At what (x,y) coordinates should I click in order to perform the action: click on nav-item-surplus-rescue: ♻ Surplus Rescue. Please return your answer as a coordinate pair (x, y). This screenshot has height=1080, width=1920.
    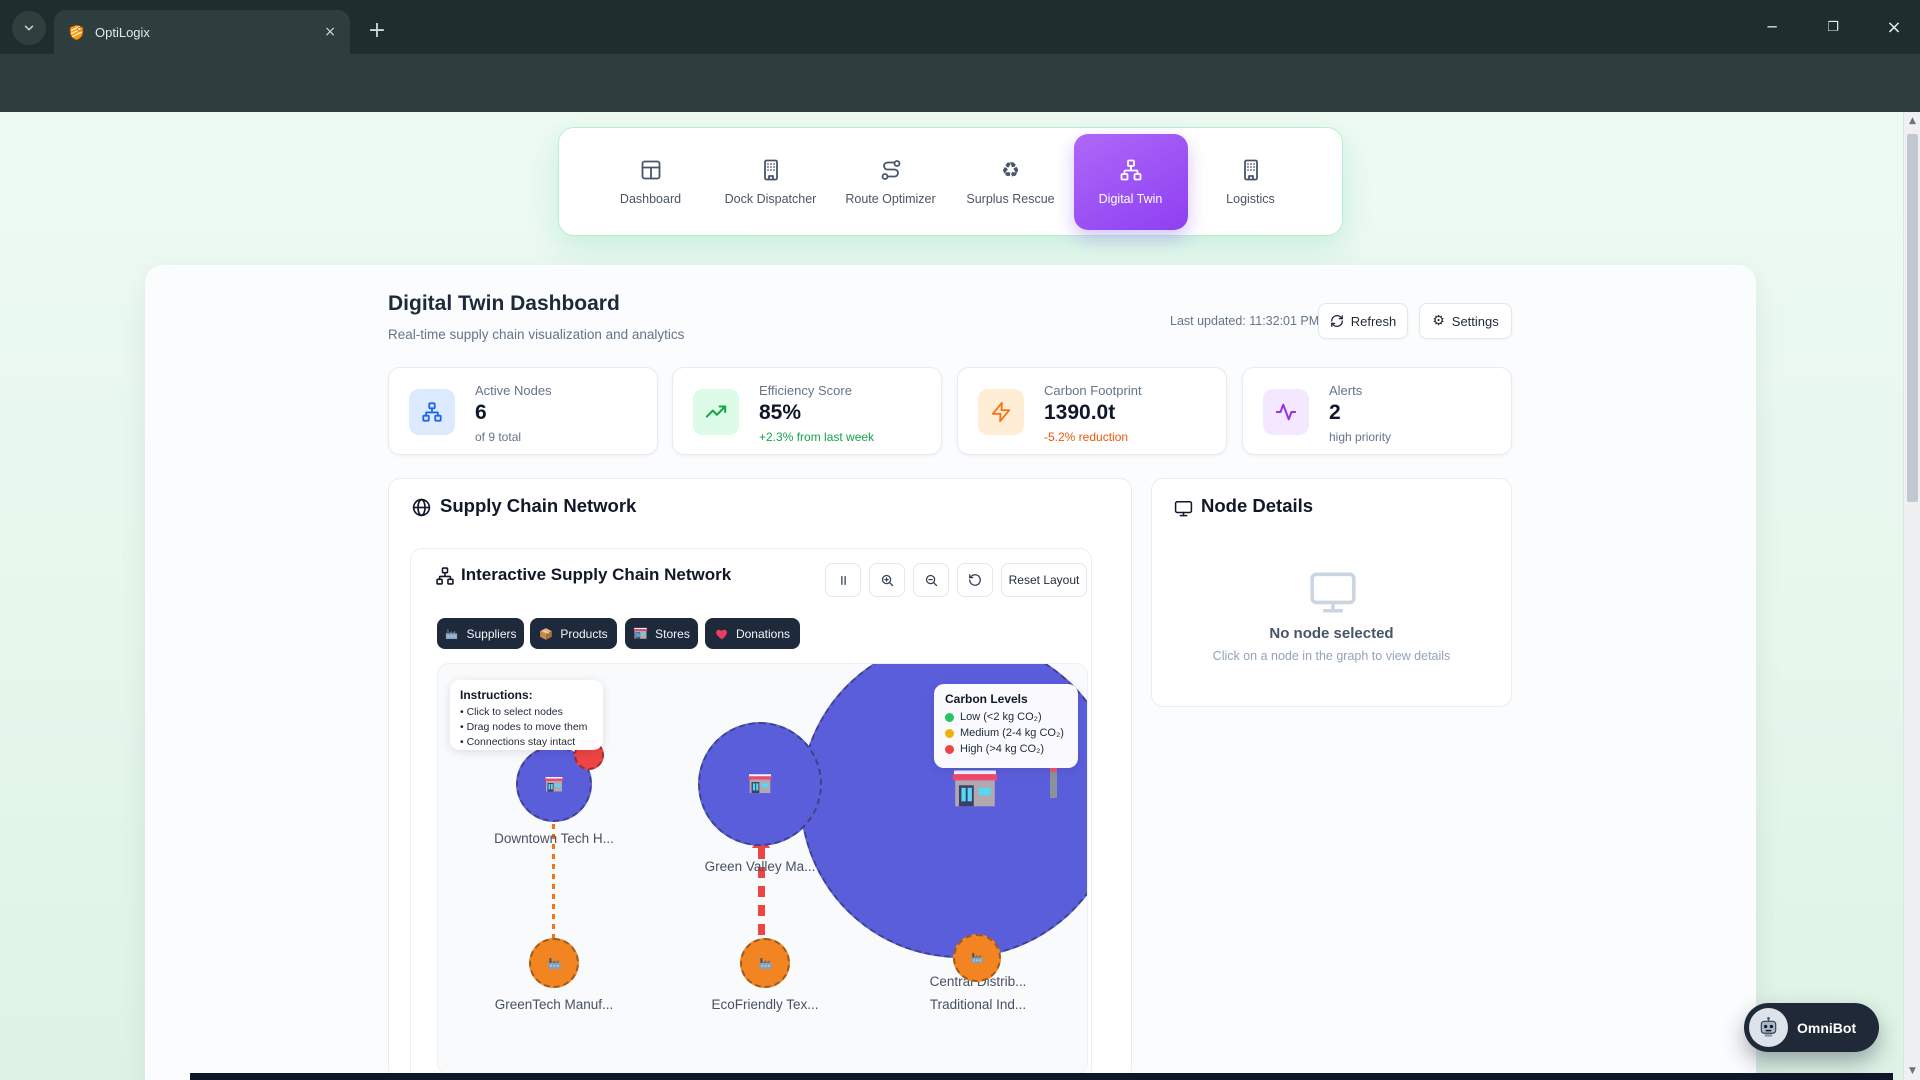
    Looking at the image, I should click on (1011, 182).